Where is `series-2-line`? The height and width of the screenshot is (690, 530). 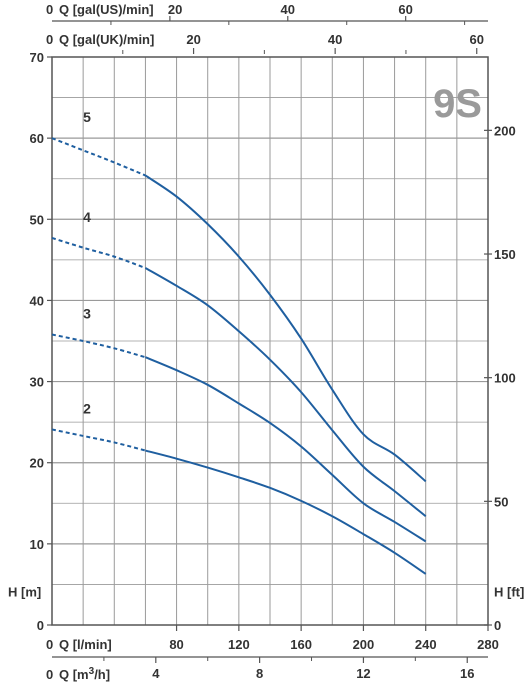 series-2-line is located at coordinates (286, 512).